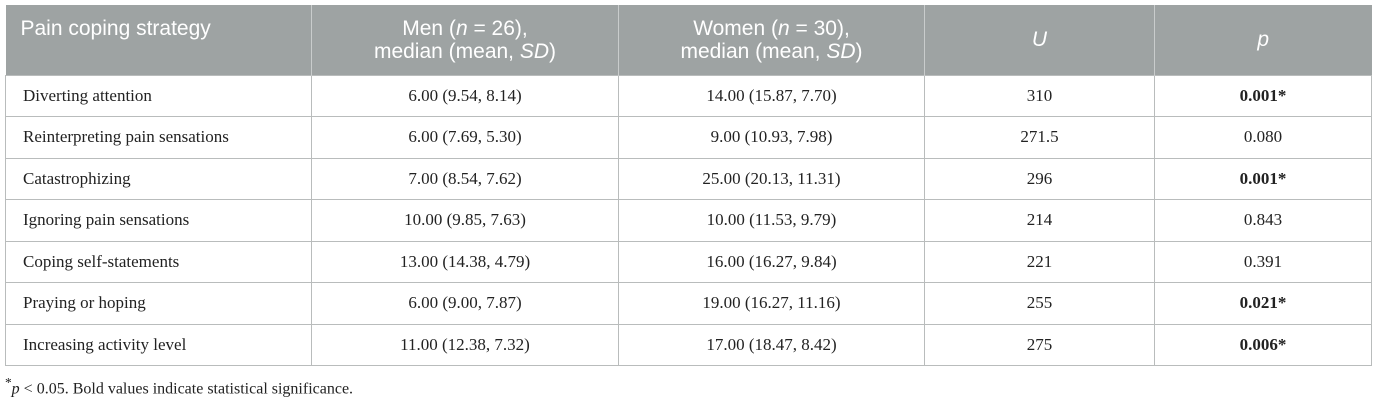 The width and height of the screenshot is (1375, 400). I want to click on cell-p: 0.843, so click(1263, 220).